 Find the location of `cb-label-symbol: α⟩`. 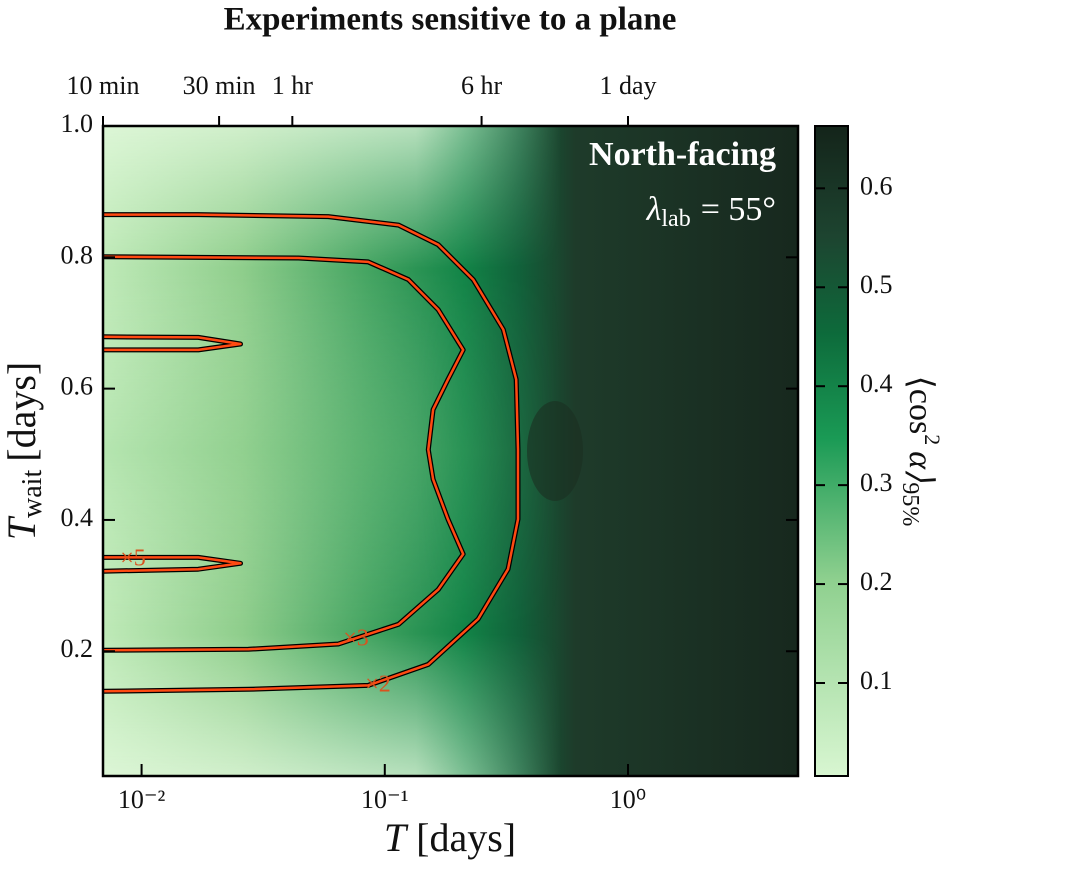

cb-label-symbol: α⟩ is located at coordinates (920, 466).